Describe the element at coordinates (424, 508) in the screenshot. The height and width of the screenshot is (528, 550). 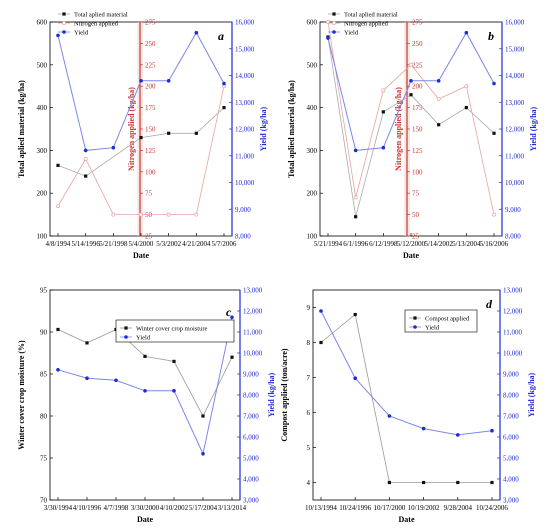
I see `x-tick-label: 10/19/2002` at that location.